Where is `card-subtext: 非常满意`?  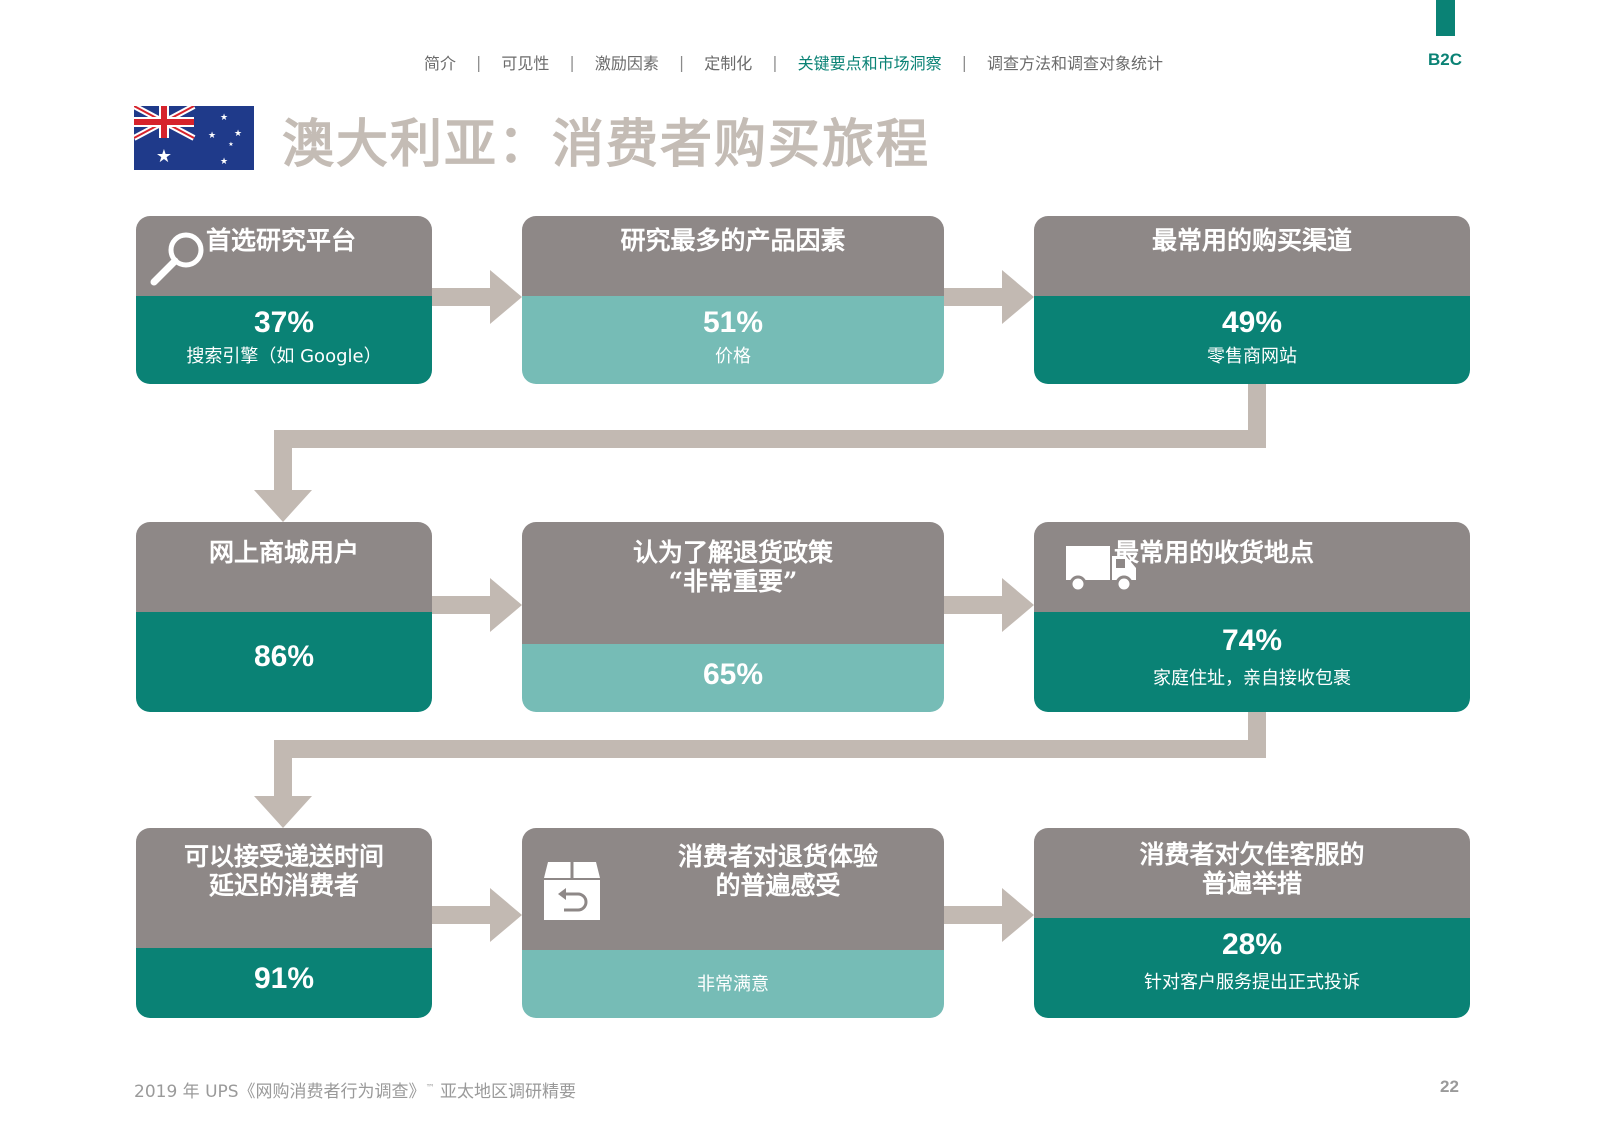 card-subtext: 非常满意 is located at coordinates (733, 984).